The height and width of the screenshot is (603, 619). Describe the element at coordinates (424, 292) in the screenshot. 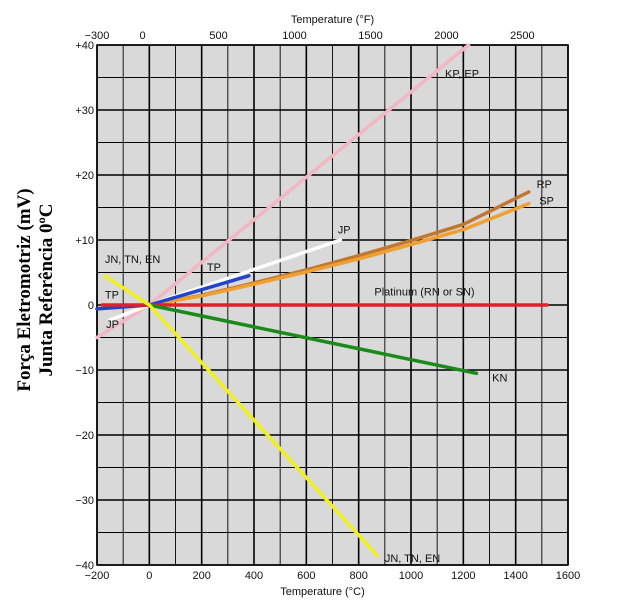

I see `curve-label-9: Platinum (RN or SN)` at that location.